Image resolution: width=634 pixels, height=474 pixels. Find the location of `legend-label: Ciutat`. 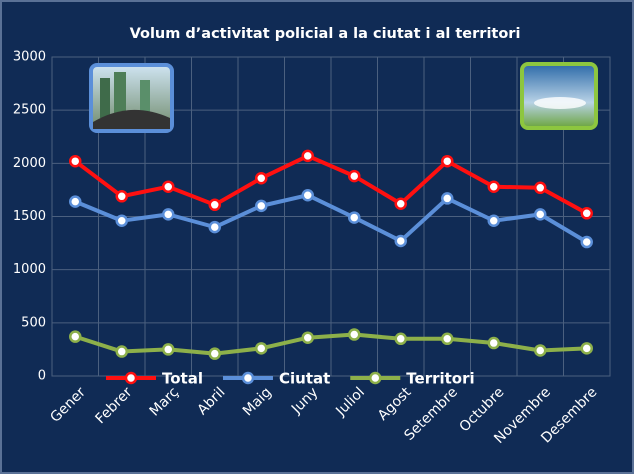

legend-label: Ciutat is located at coordinates (304, 379).